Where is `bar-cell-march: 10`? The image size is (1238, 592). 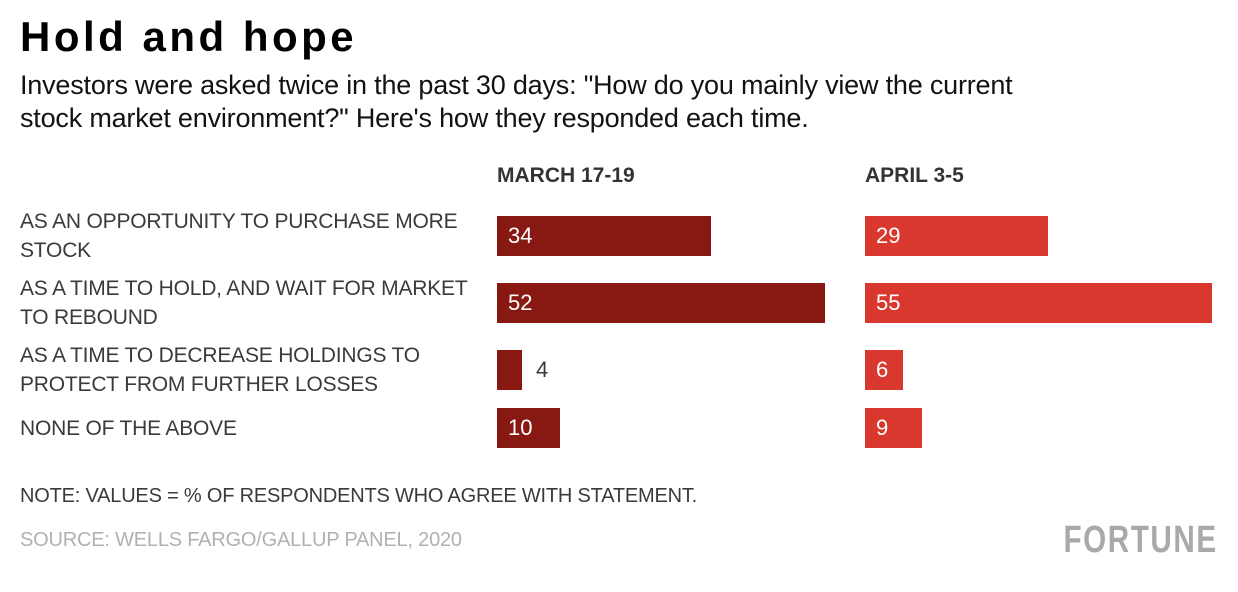
bar-cell-march: 10 is located at coordinates (681, 428).